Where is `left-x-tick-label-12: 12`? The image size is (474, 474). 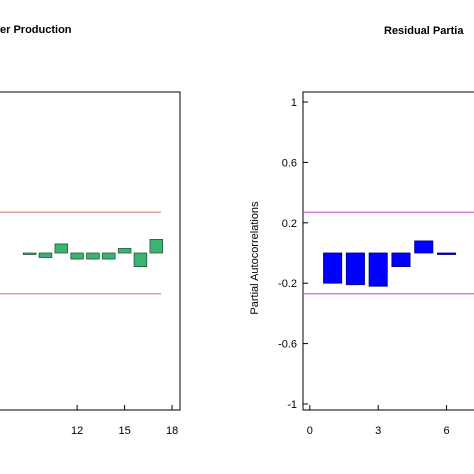
left-x-tick-label-12: 12 is located at coordinates (77, 431).